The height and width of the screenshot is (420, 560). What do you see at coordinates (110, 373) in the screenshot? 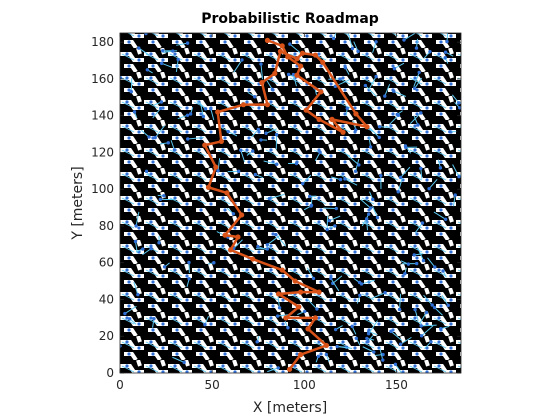
I see `y-tick-label: 0` at bounding box center [110, 373].